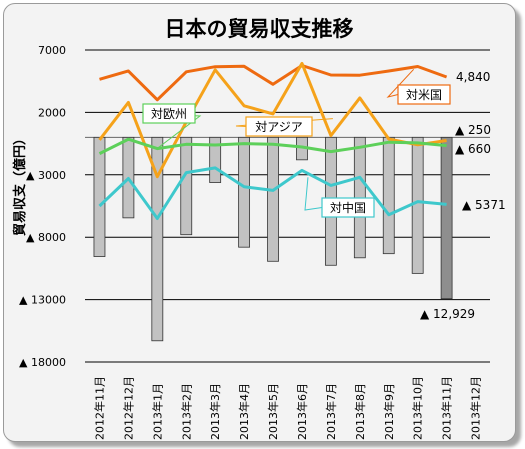 This screenshot has height=449, width=525. Describe the element at coordinates (215, 411) in the screenshot. I see `x-tick-label: 2013年3月` at that location.